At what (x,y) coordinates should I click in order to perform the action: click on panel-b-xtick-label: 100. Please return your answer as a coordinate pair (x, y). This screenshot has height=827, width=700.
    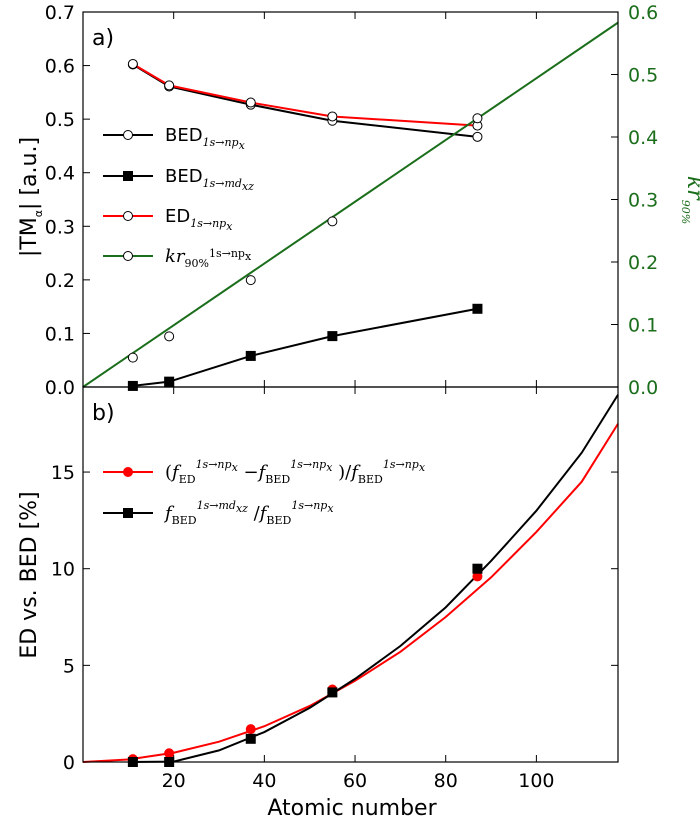
    Looking at the image, I should click on (536, 781).